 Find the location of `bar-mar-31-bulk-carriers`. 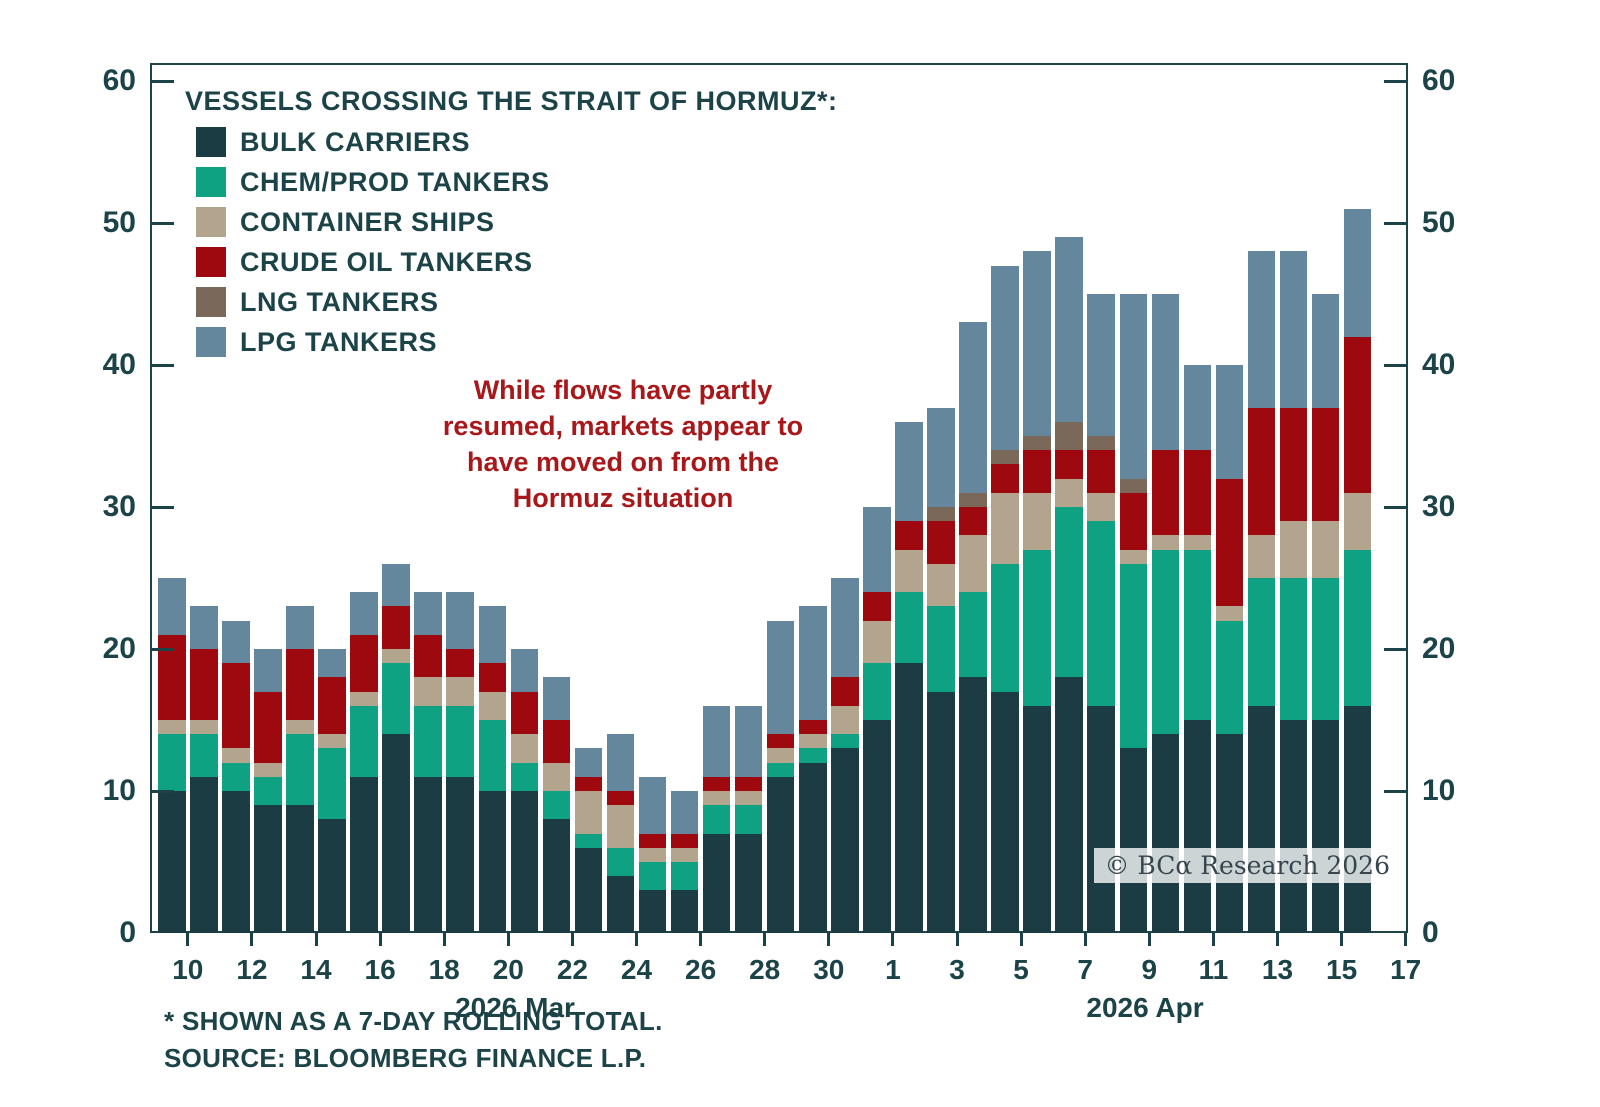

bar-mar-31-bulk-carriers is located at coordinates (877, 826).